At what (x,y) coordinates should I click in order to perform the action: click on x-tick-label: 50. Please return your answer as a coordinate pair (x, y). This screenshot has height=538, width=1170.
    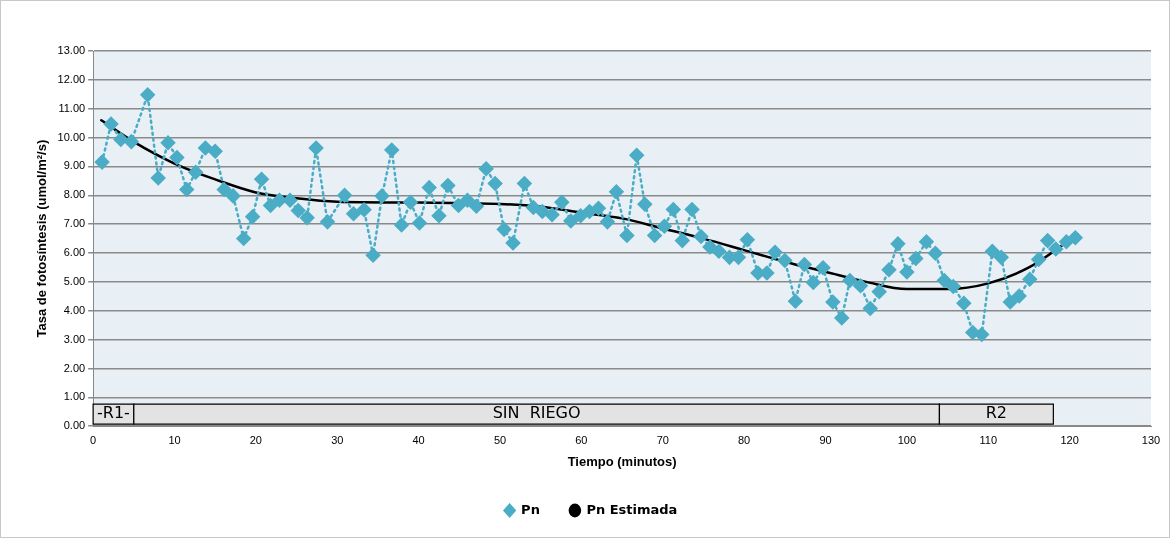
    Looking at the image, I should click on (500, 439).